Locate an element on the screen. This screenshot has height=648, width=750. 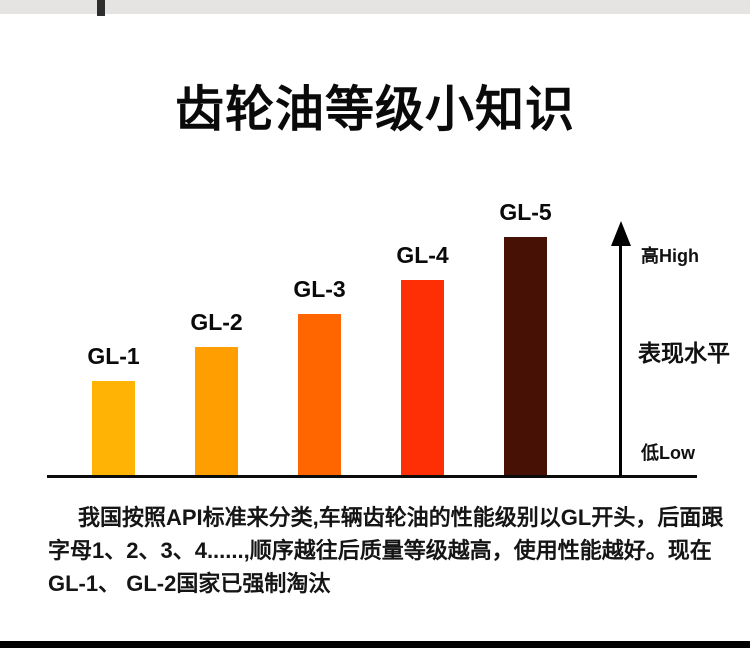
arrow-head-icon is located at coordinates (621, 233).